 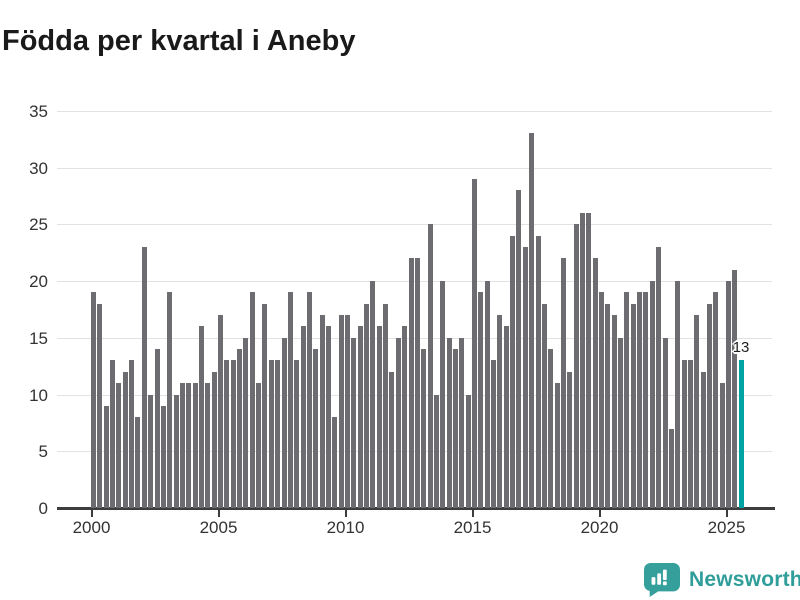 I want to click on x-tick-label-2015: 2015, so click(x=472, y=527).